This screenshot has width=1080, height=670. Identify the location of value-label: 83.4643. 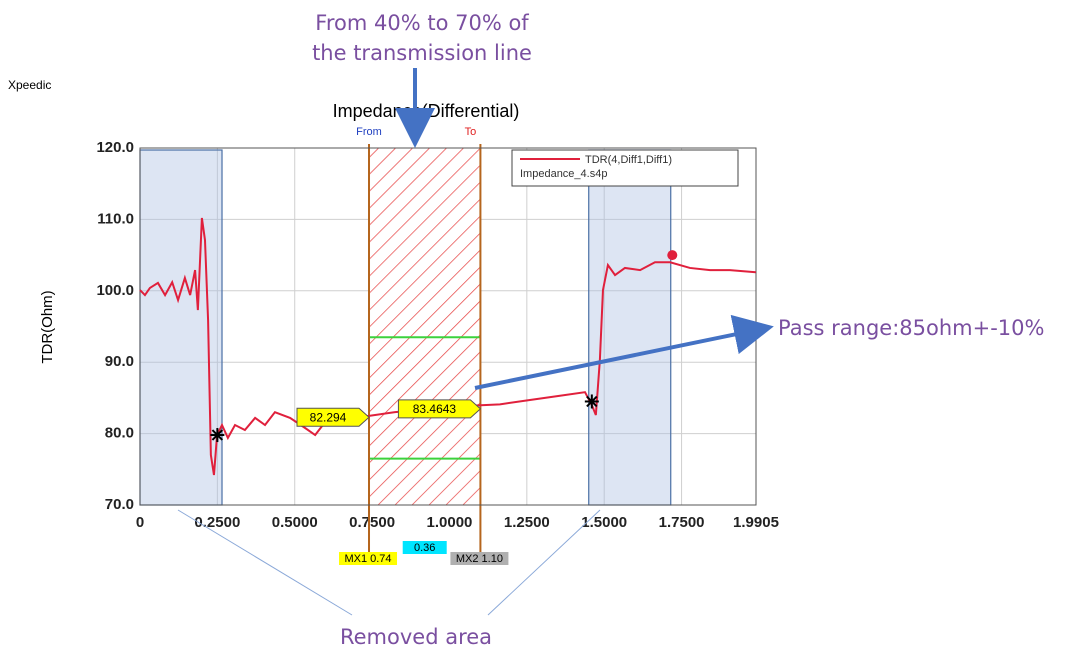
(435, 409).